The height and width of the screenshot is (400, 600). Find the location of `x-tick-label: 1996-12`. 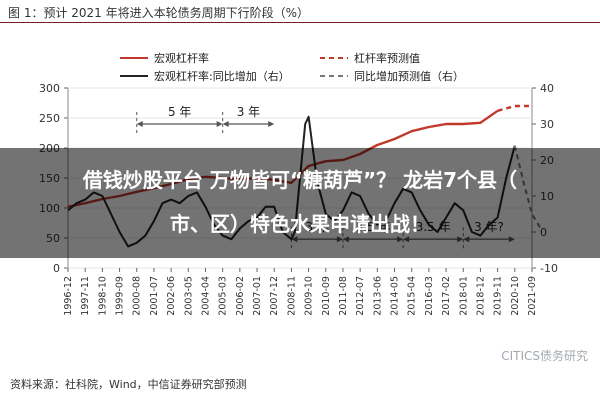

x-tick-label: 1996-12 is located at coordinates (68, 296).